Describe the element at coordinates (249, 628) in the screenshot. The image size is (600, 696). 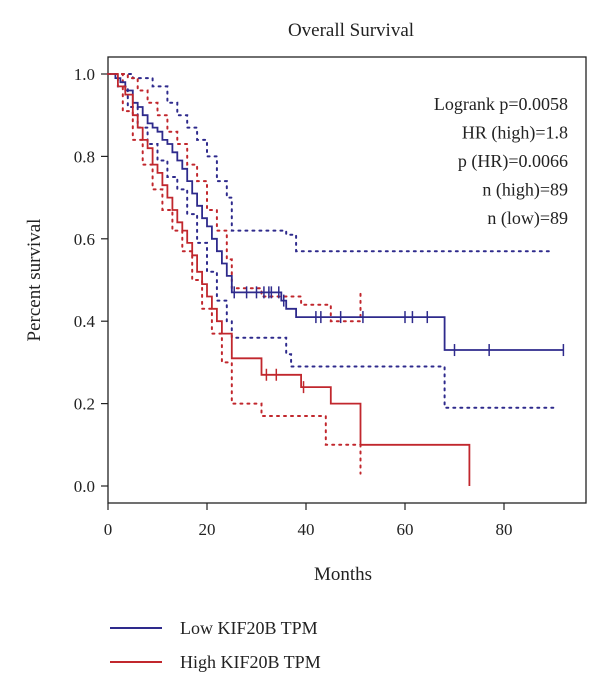
I see `low-legend-label: Low KIF20B TPM` at that location.